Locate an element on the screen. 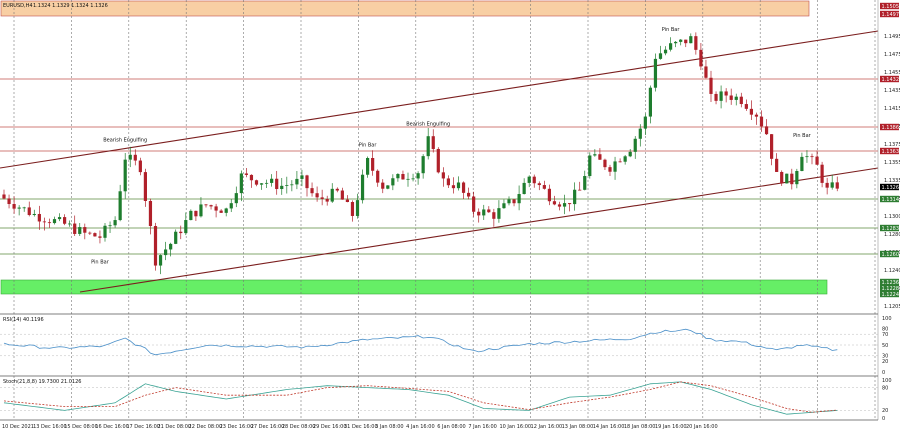  time-label: 20 Jan 16:00 is located at coordinates (702, 427).